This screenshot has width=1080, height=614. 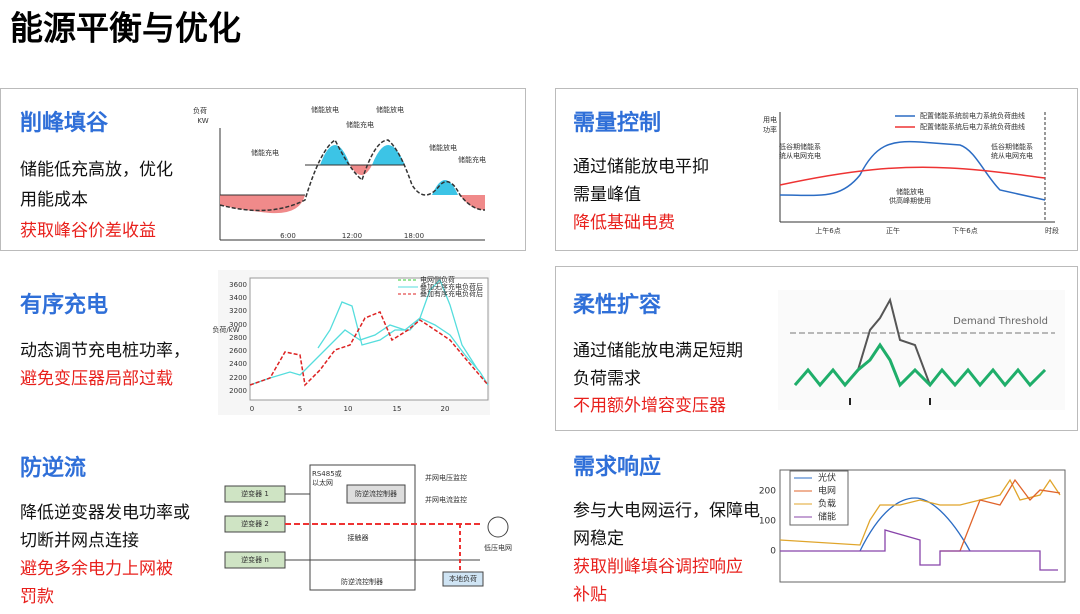 I want to click on figure-label: 3600, so click(x=238, y=285).